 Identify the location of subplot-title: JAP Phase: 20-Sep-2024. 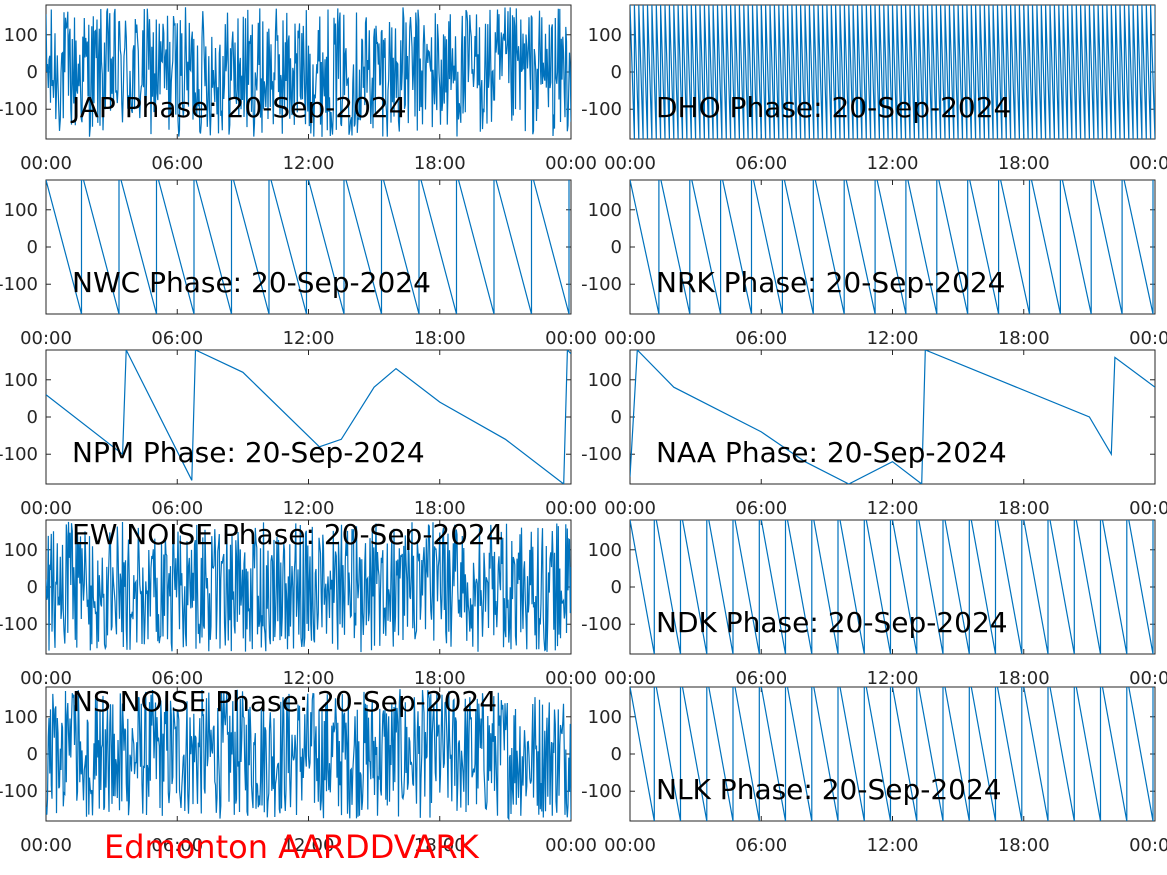
(238, 107).